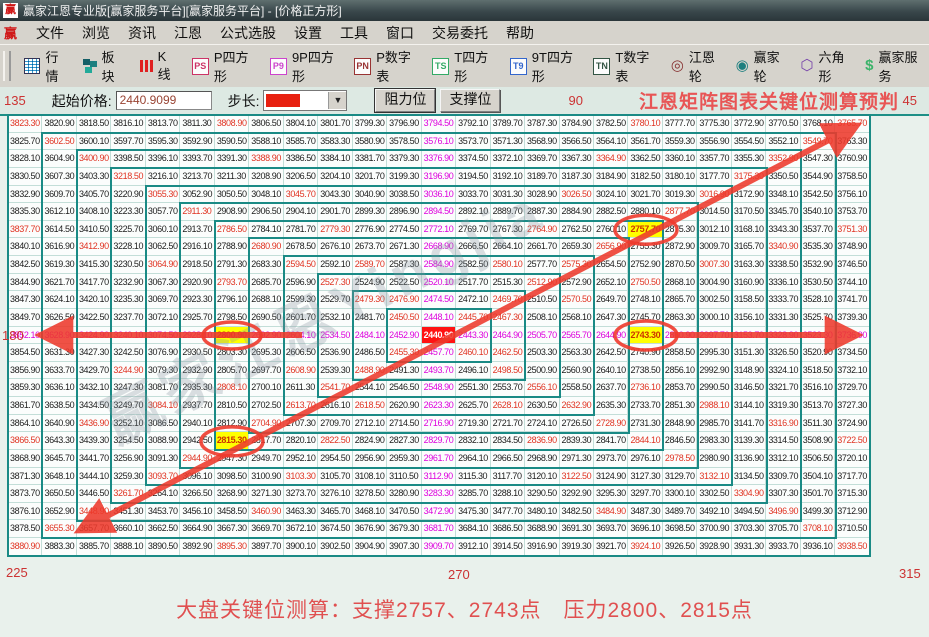  I want to click on matrix-cell: 3926.50, so click(680, 547).